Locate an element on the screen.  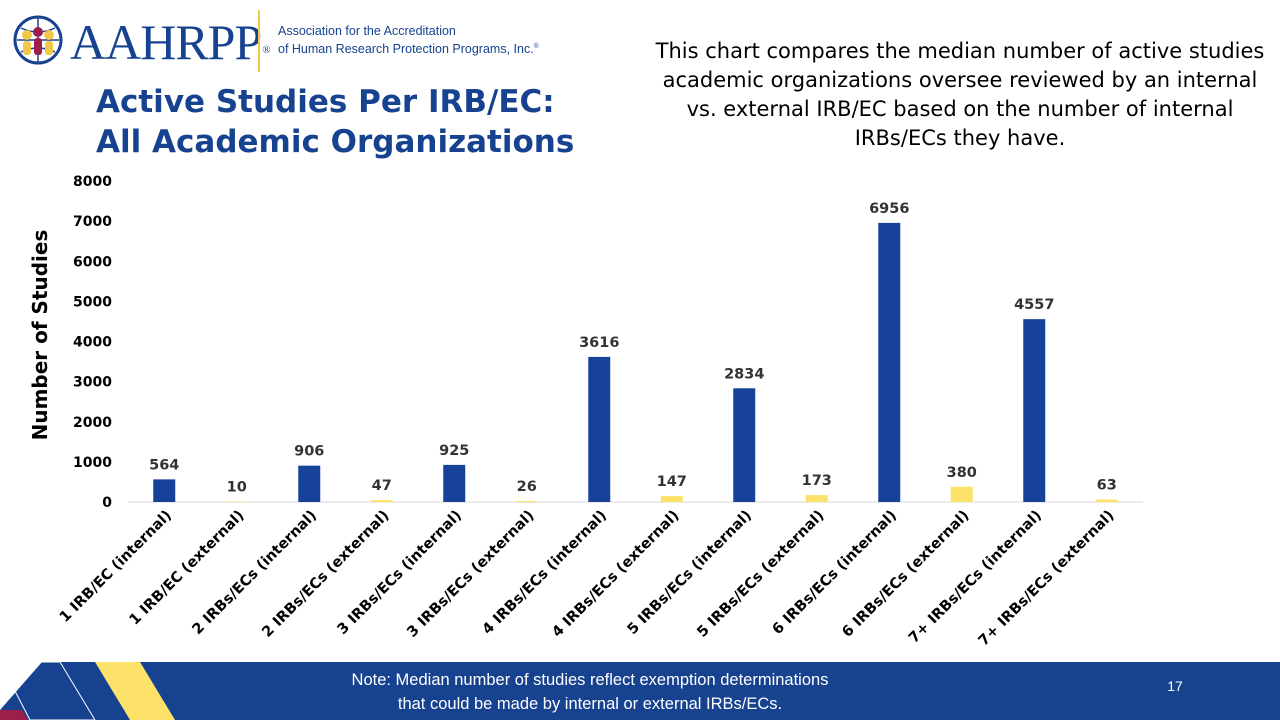
logo-subtitle-line1: Association for the Accreditation is located at coordinates (367, 31).